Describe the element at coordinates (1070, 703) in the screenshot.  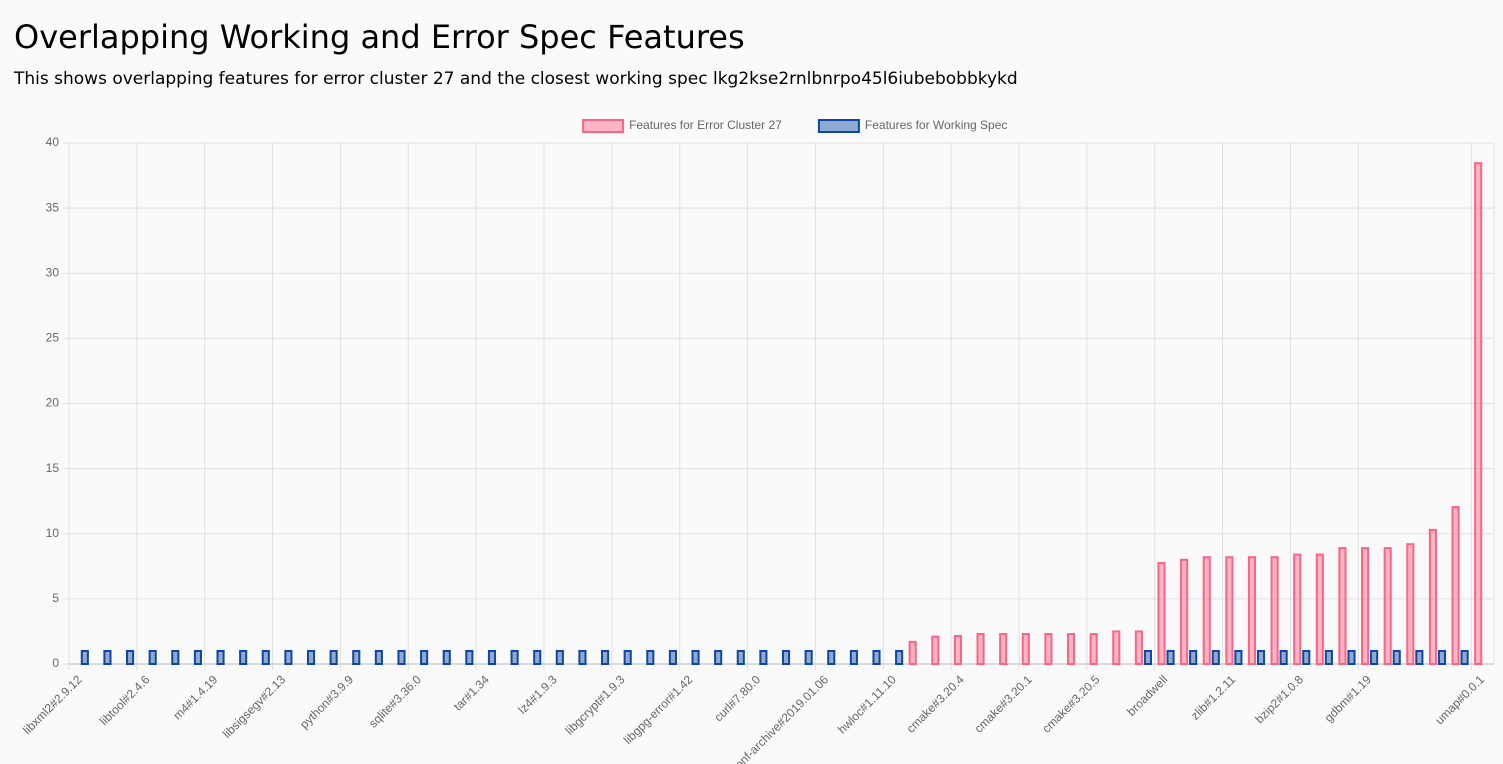
I see `x-tick-label: cmake#3.20.5` at that location.